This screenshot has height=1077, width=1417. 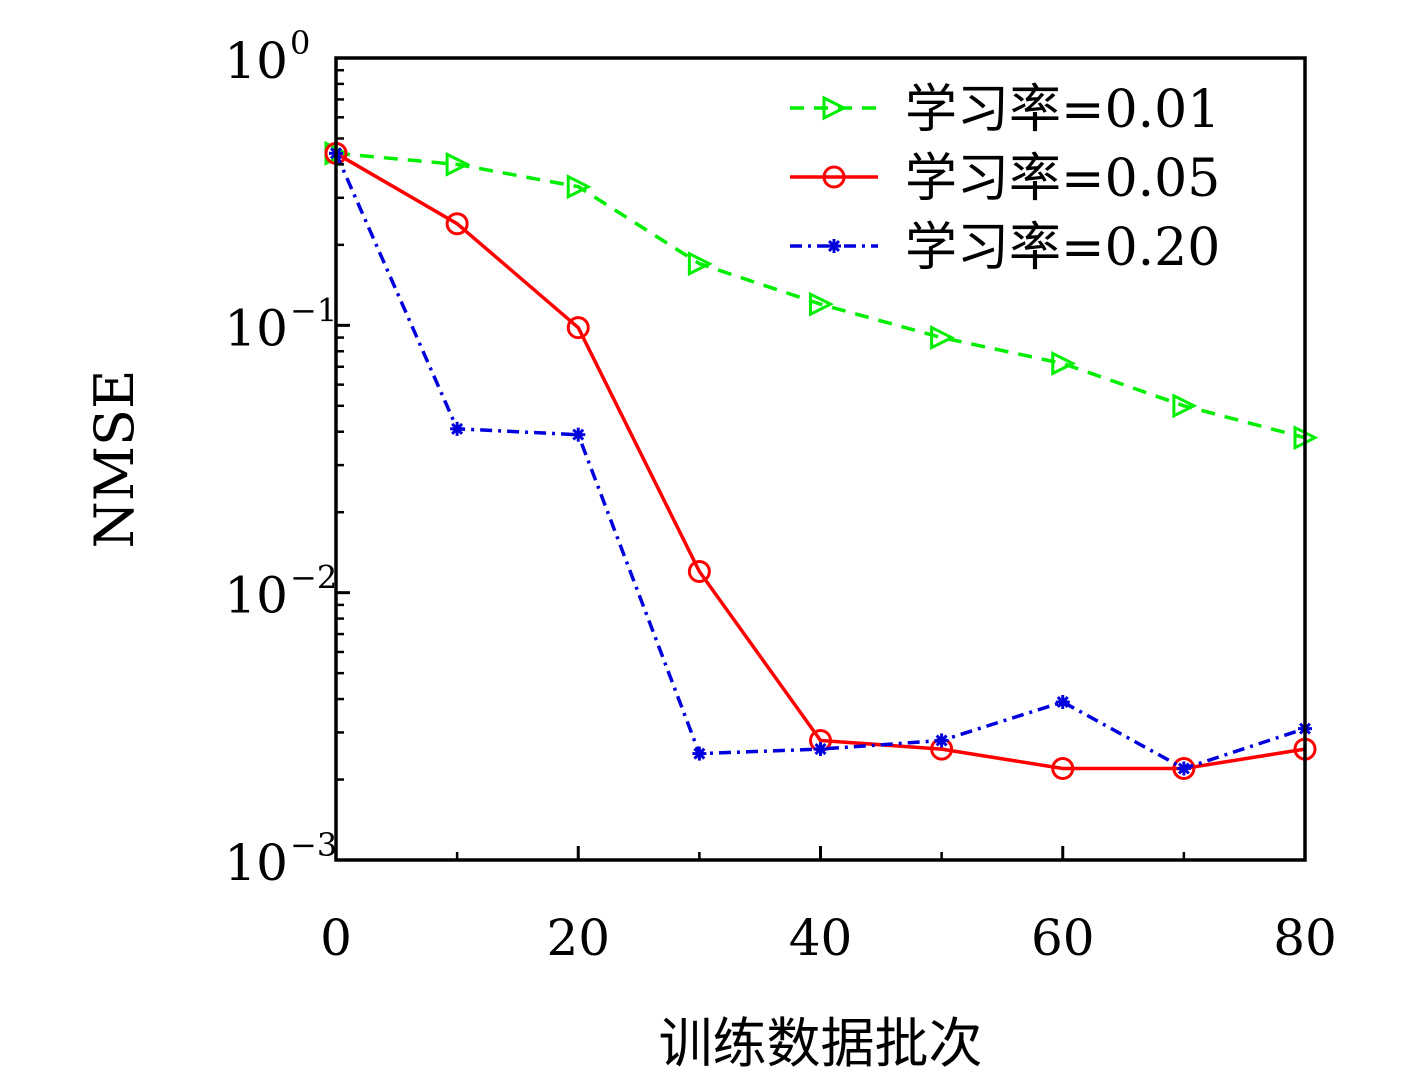 I want to click on legend-entry: 学习率=0.05, so click(x=1005, y=179).